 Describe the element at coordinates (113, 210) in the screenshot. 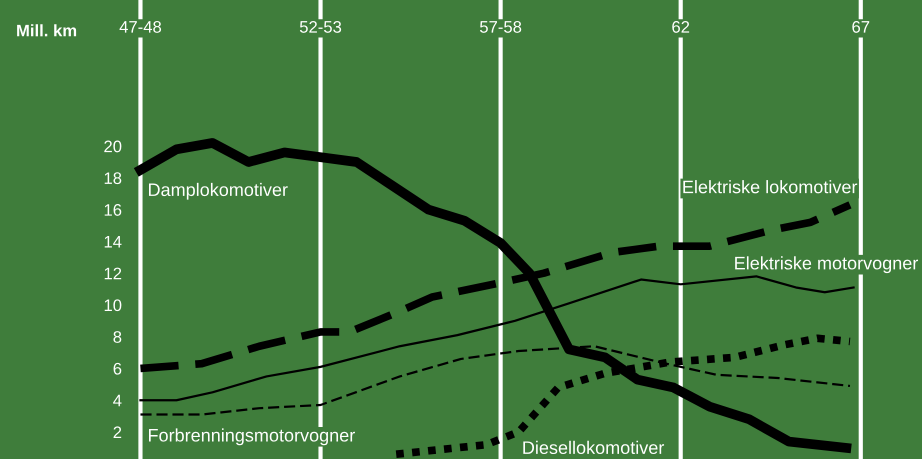

I see `y-tick-label: 16` at that location.